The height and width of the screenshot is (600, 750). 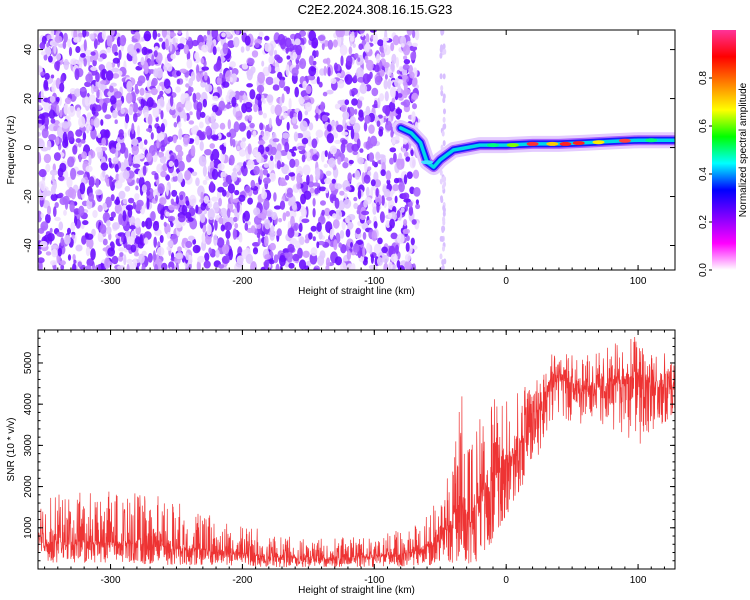 I want to click on y-tick-label: 20, so click(x=28, y=99).